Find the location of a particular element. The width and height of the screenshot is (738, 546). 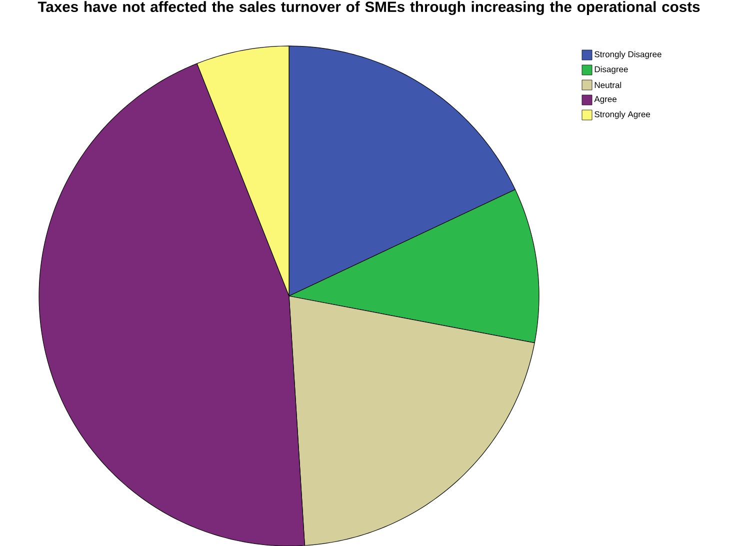

legend-label: Disagree is located at coordinates (611, 70).